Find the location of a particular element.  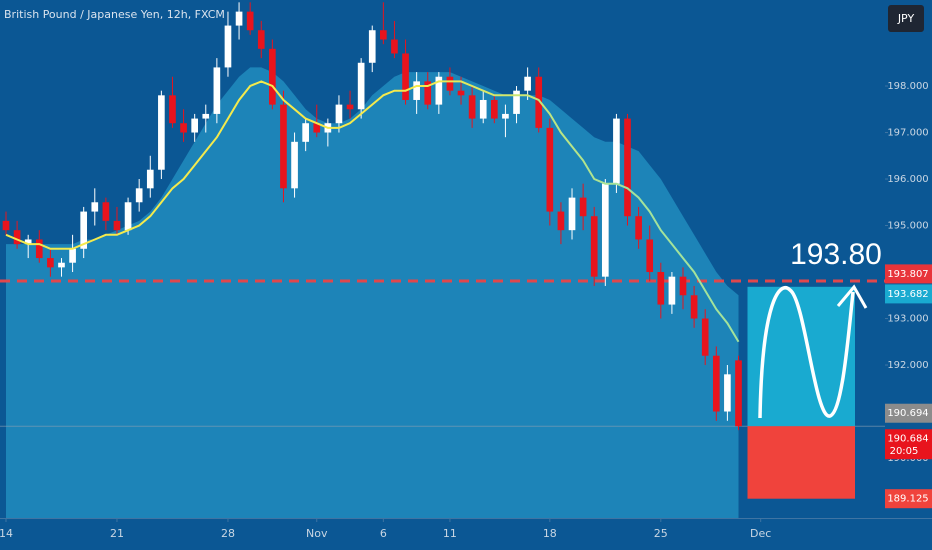

projection-arrow is located at coordinates (852, 296).